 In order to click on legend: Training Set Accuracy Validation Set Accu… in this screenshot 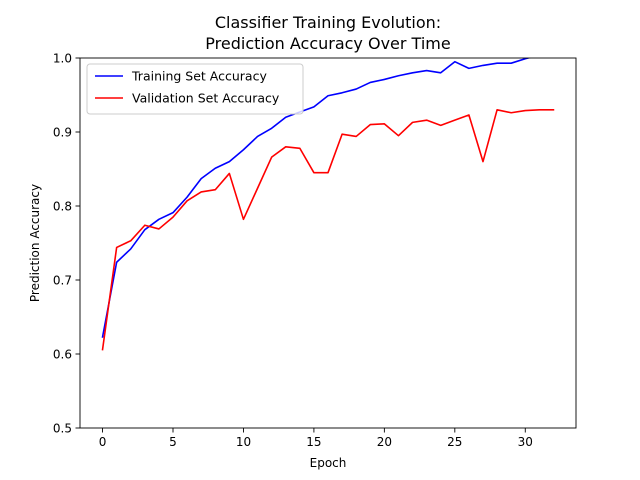, I will do `click(195, 89)`.